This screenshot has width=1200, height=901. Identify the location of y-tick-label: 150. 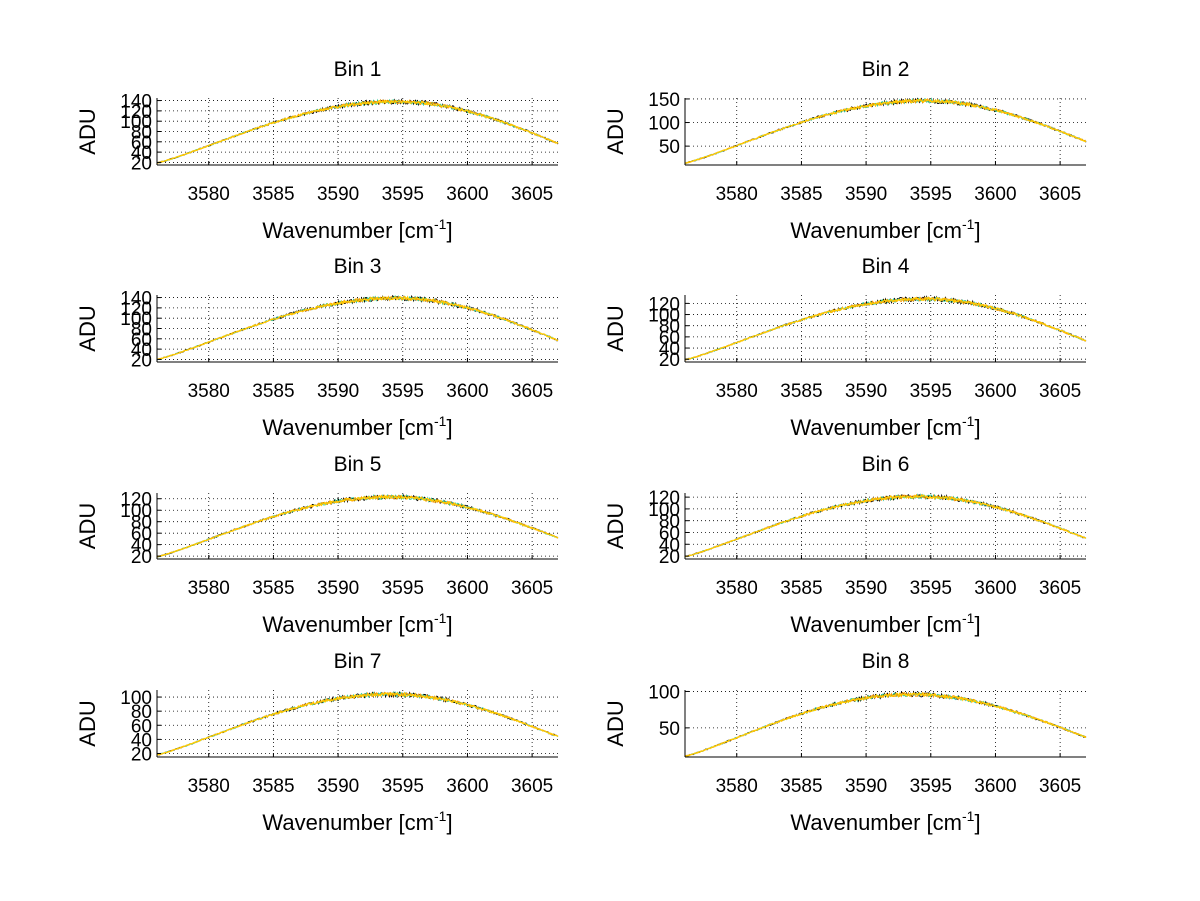
(664, 100).